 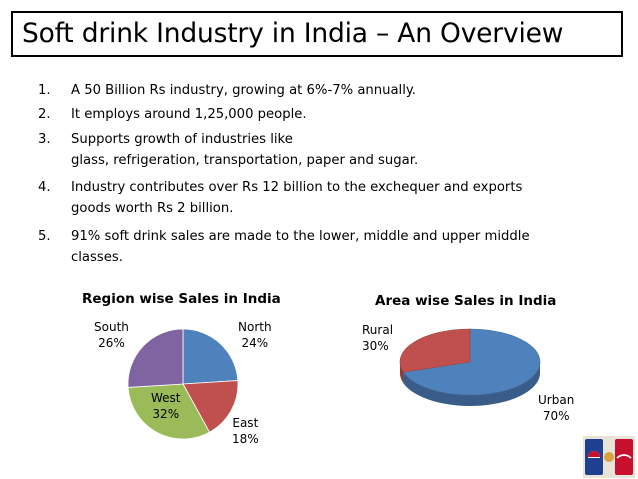 What do you see at coordinates (466, 301) in the screenshot?
I see `area-chart-title: Area wise Sales in India` at bounding box center [466, 301].